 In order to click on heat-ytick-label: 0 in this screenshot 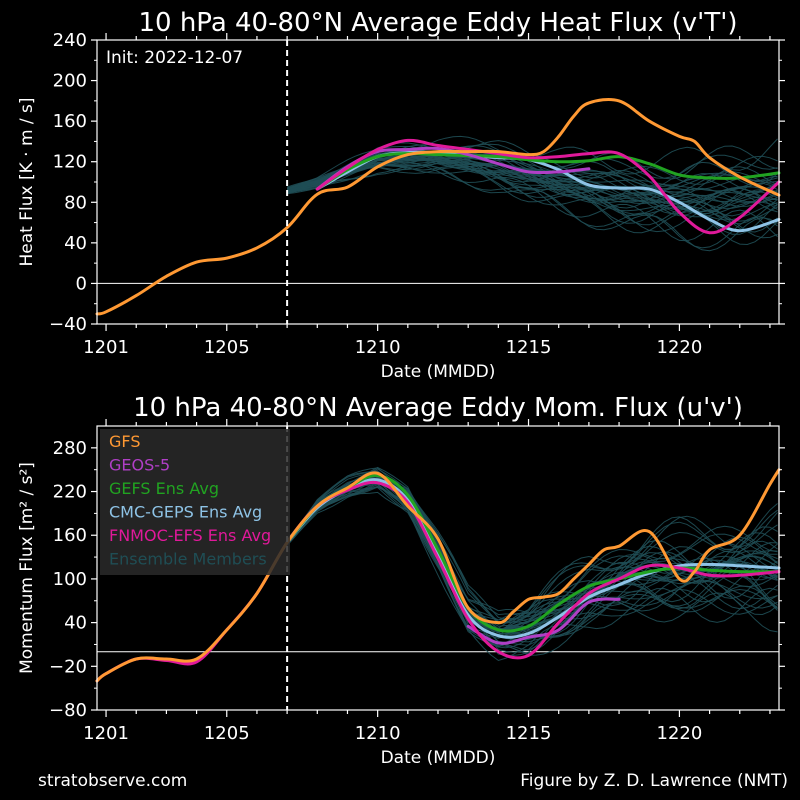, I will do `click(81, 283)`.